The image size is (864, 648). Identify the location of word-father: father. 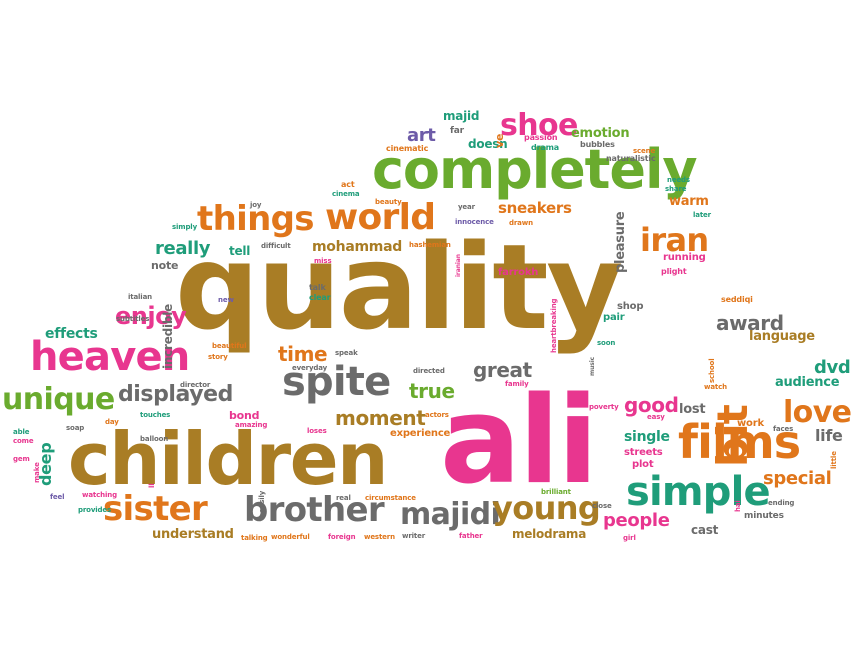
(471, 536).